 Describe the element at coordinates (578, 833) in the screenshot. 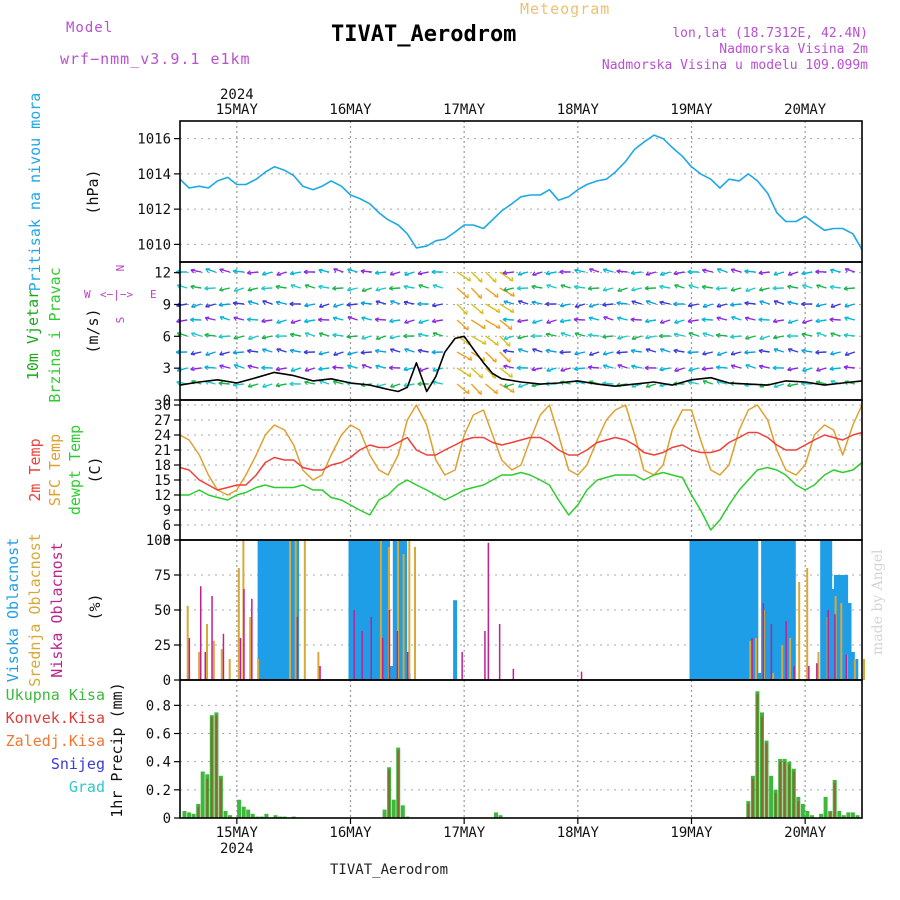

I see `x-label-bottom-18MAY: 18MAY` at that location.